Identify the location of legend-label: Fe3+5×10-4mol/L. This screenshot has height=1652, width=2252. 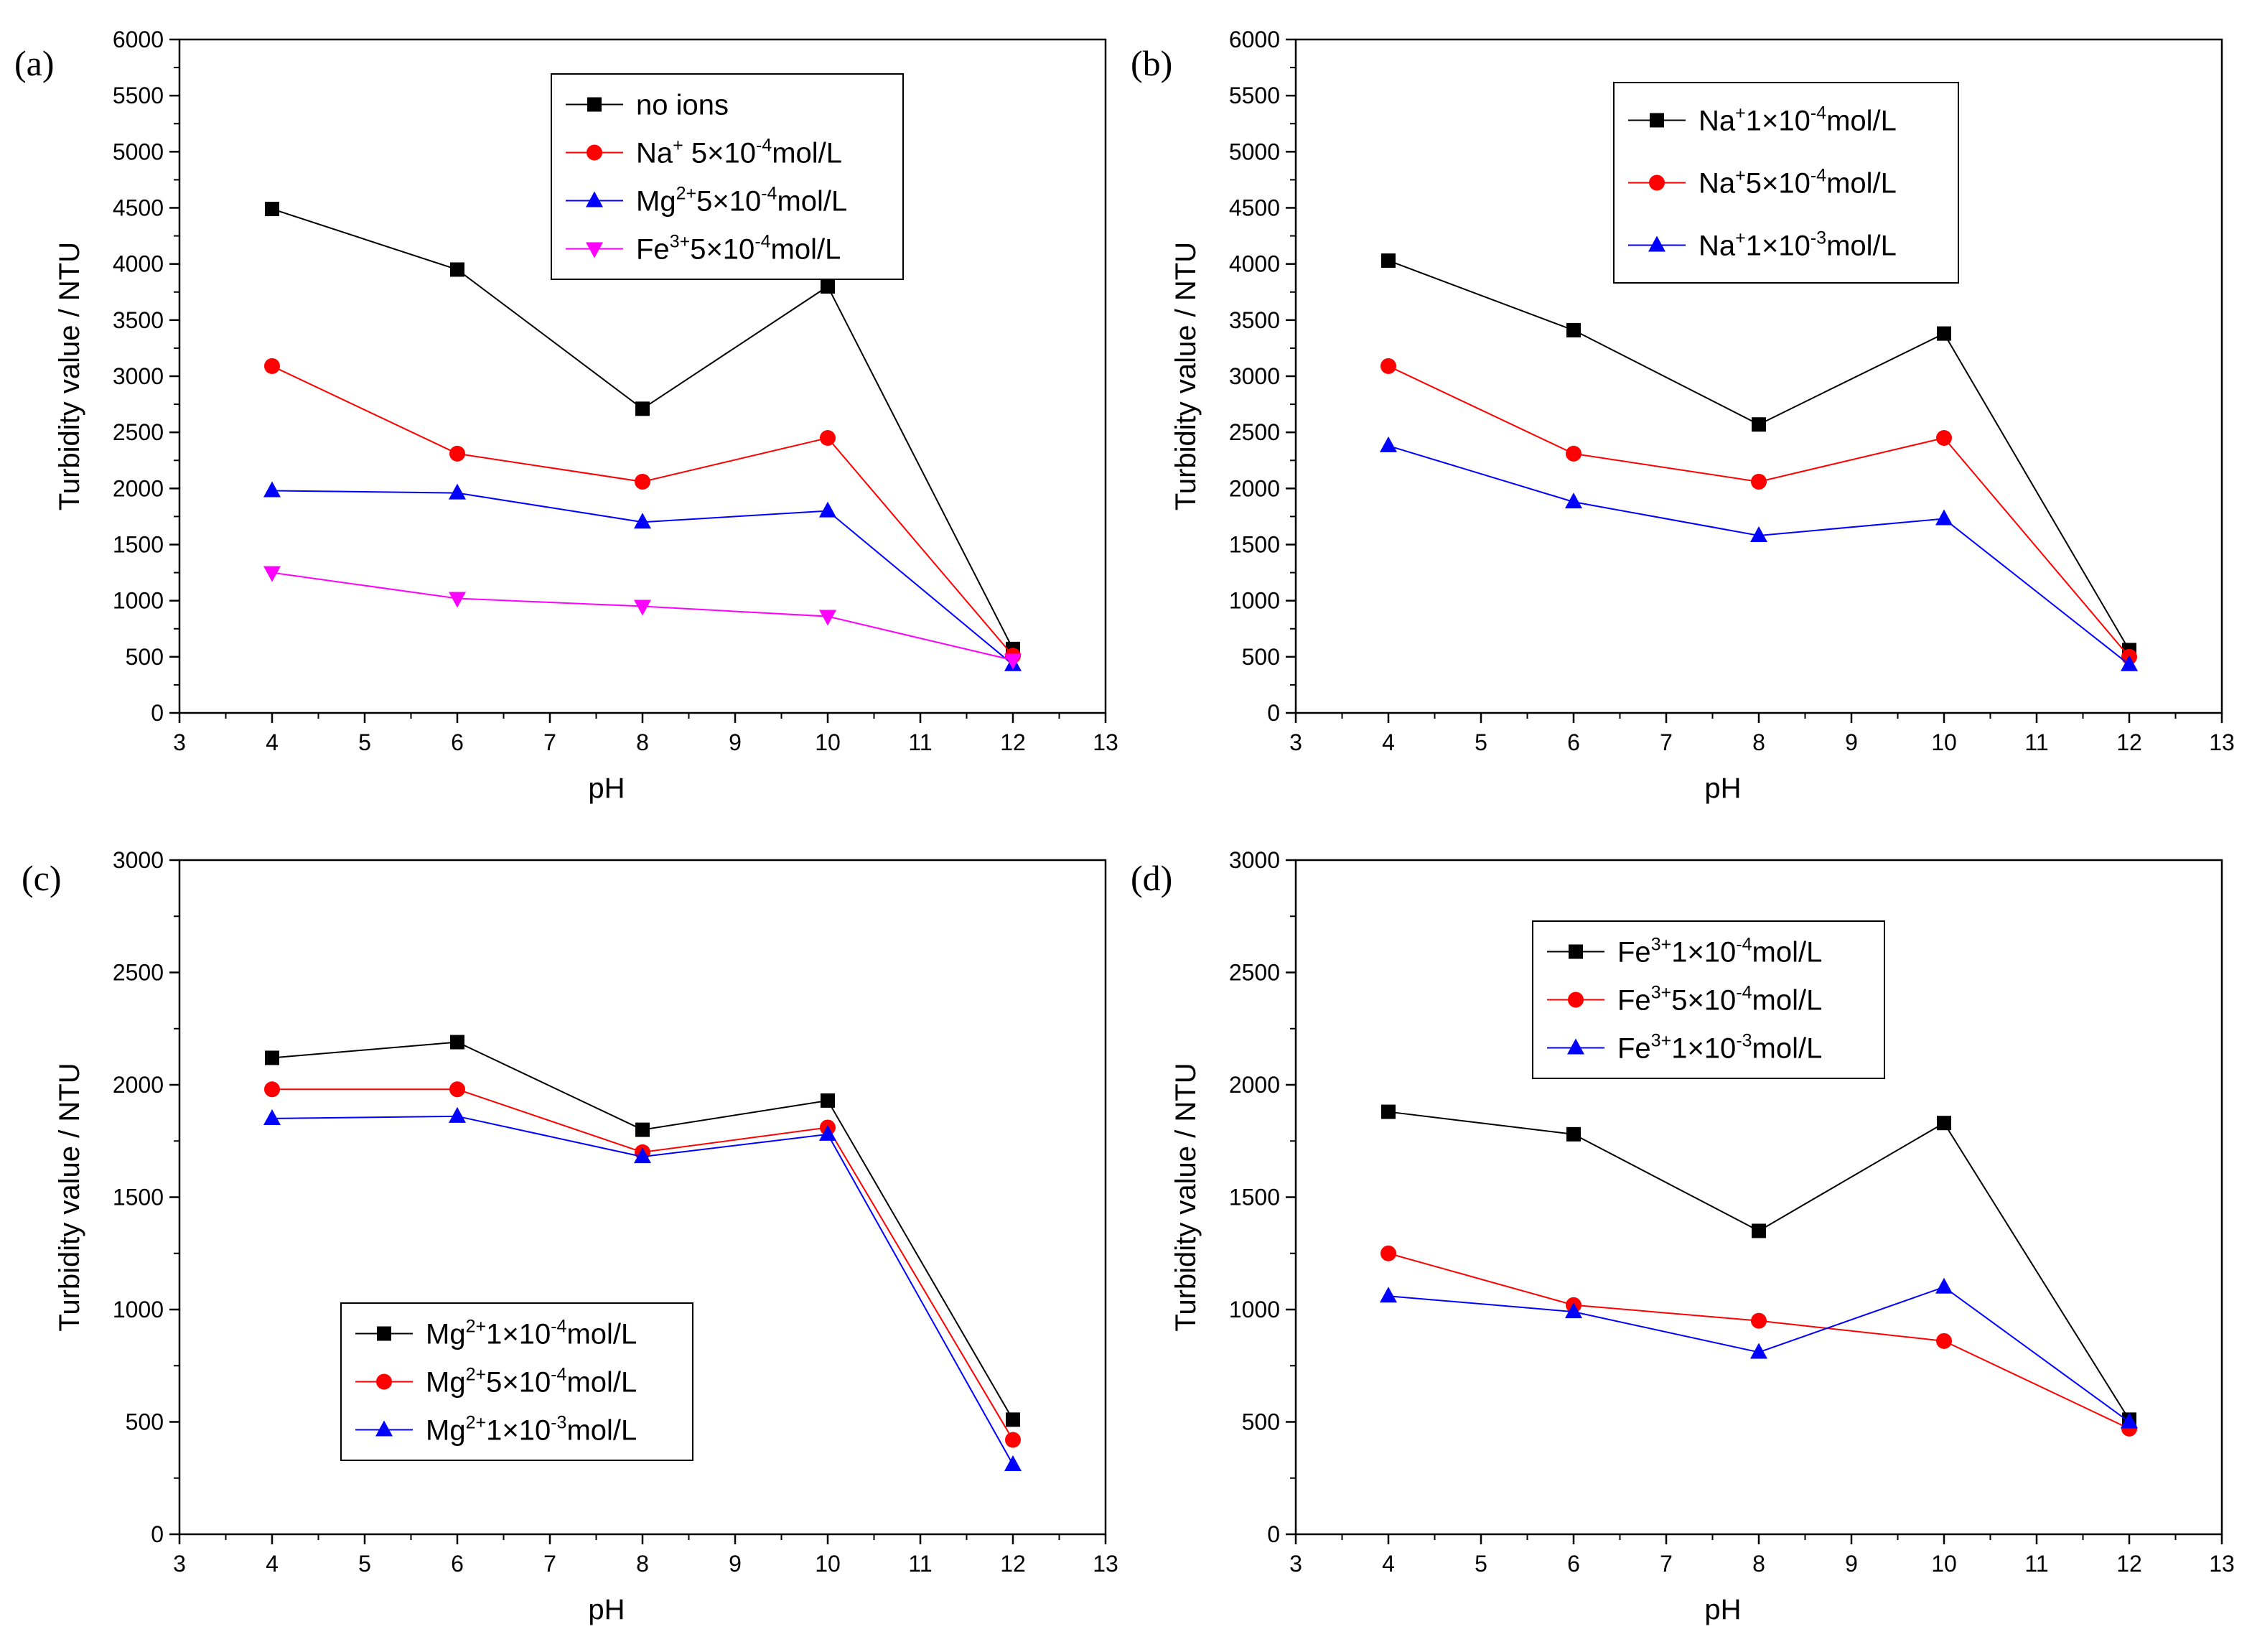
(1720, 1000).